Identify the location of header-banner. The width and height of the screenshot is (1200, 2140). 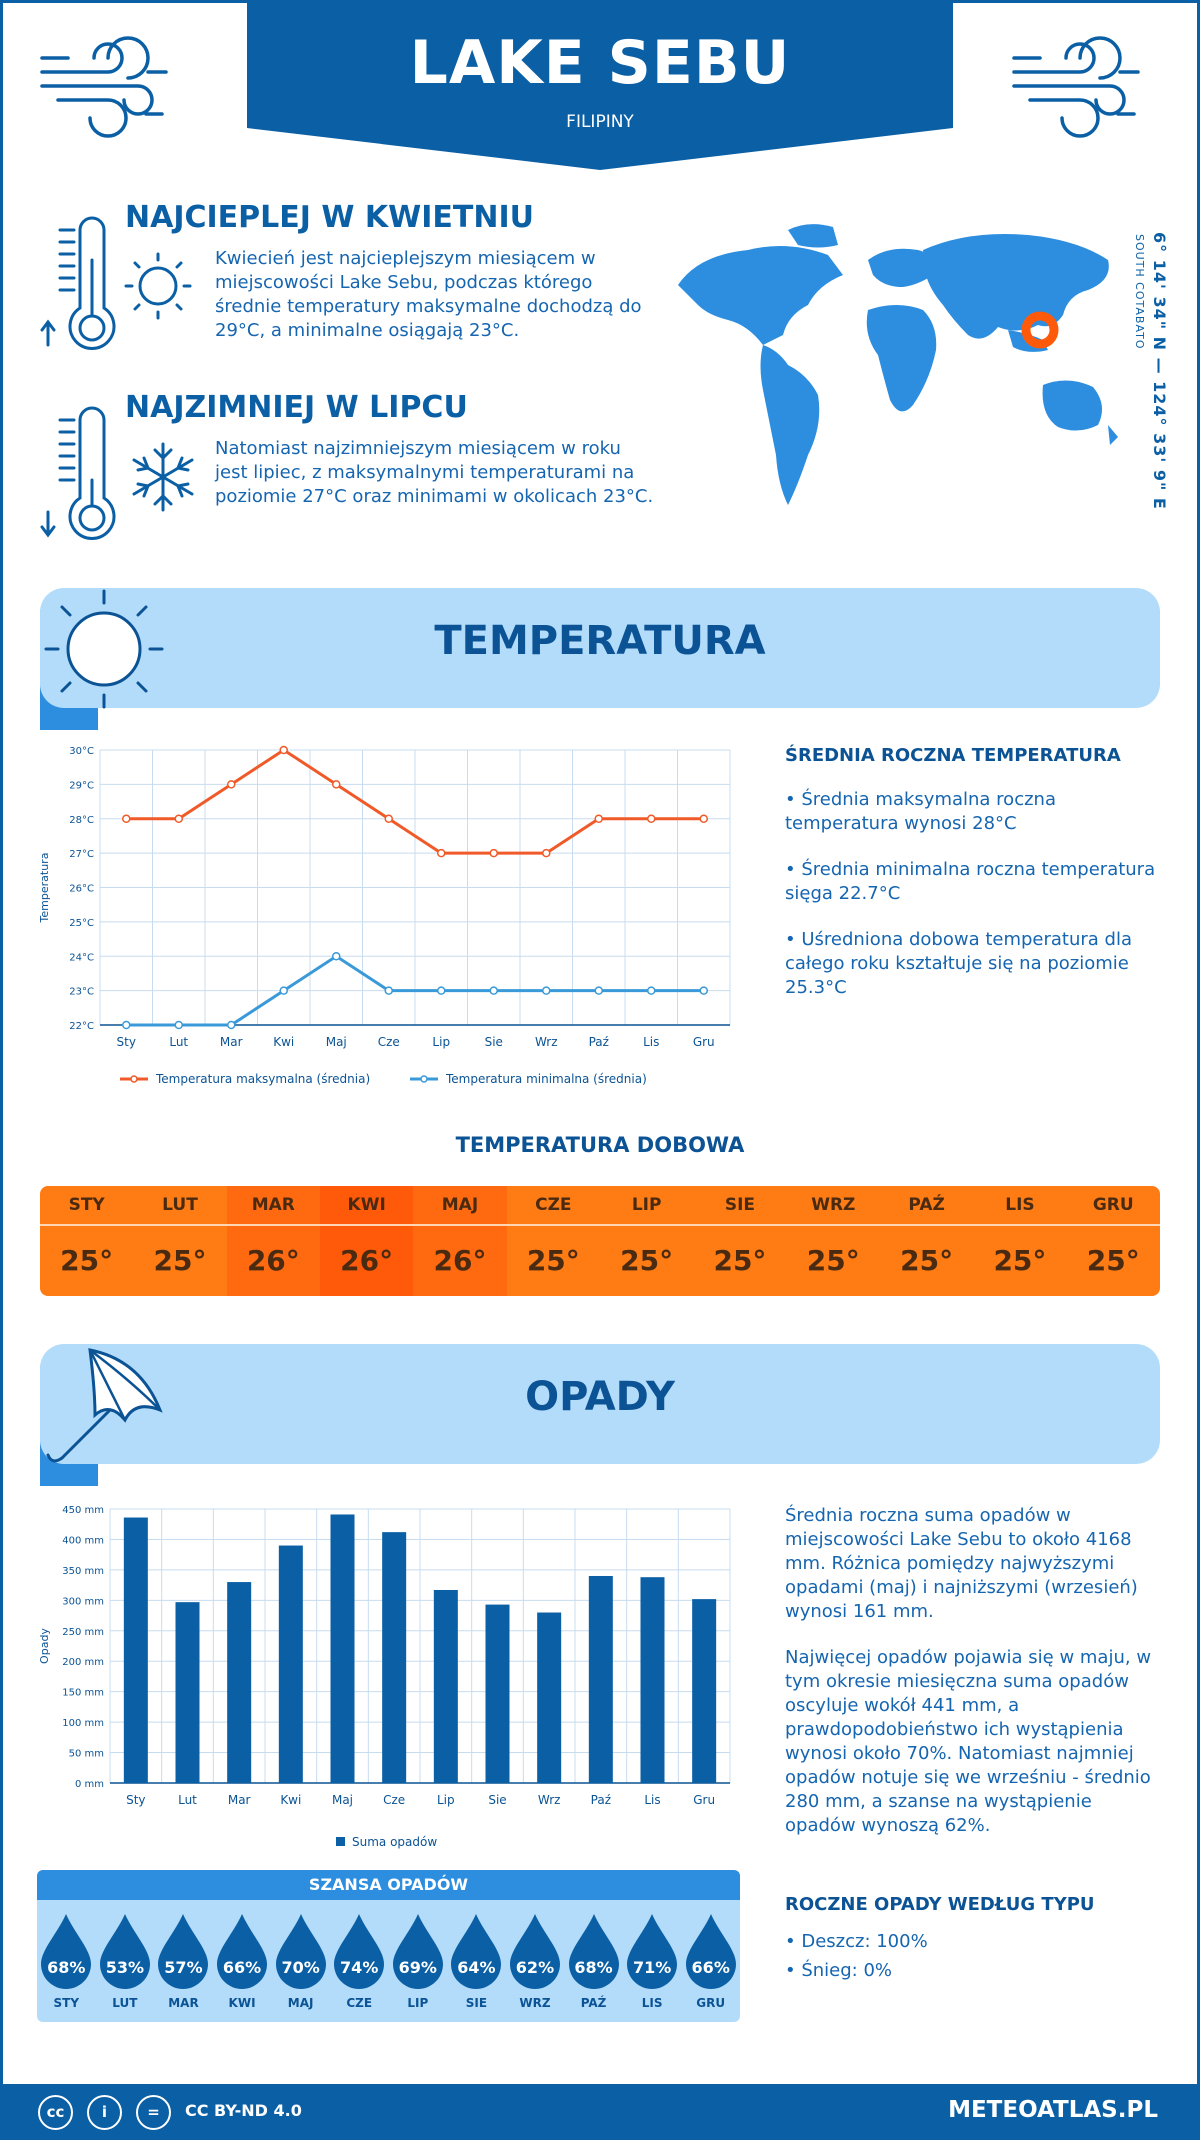
(600, 85).